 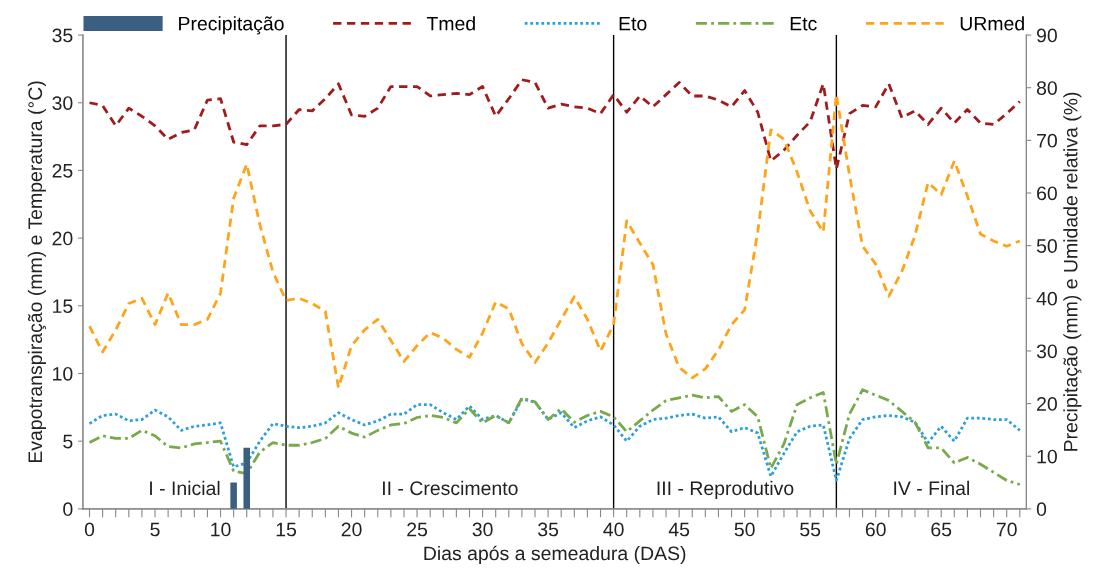 I want to click on x-axis-title: Dias após a semeadura (DAS), so click(x=555, y=555).